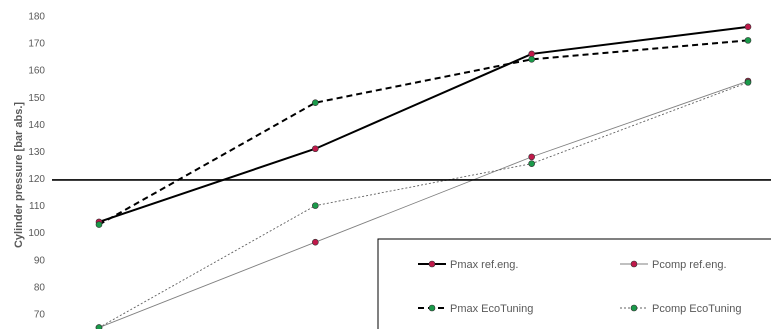  I want to click on y-tick-label: 90, so click(40, 260).